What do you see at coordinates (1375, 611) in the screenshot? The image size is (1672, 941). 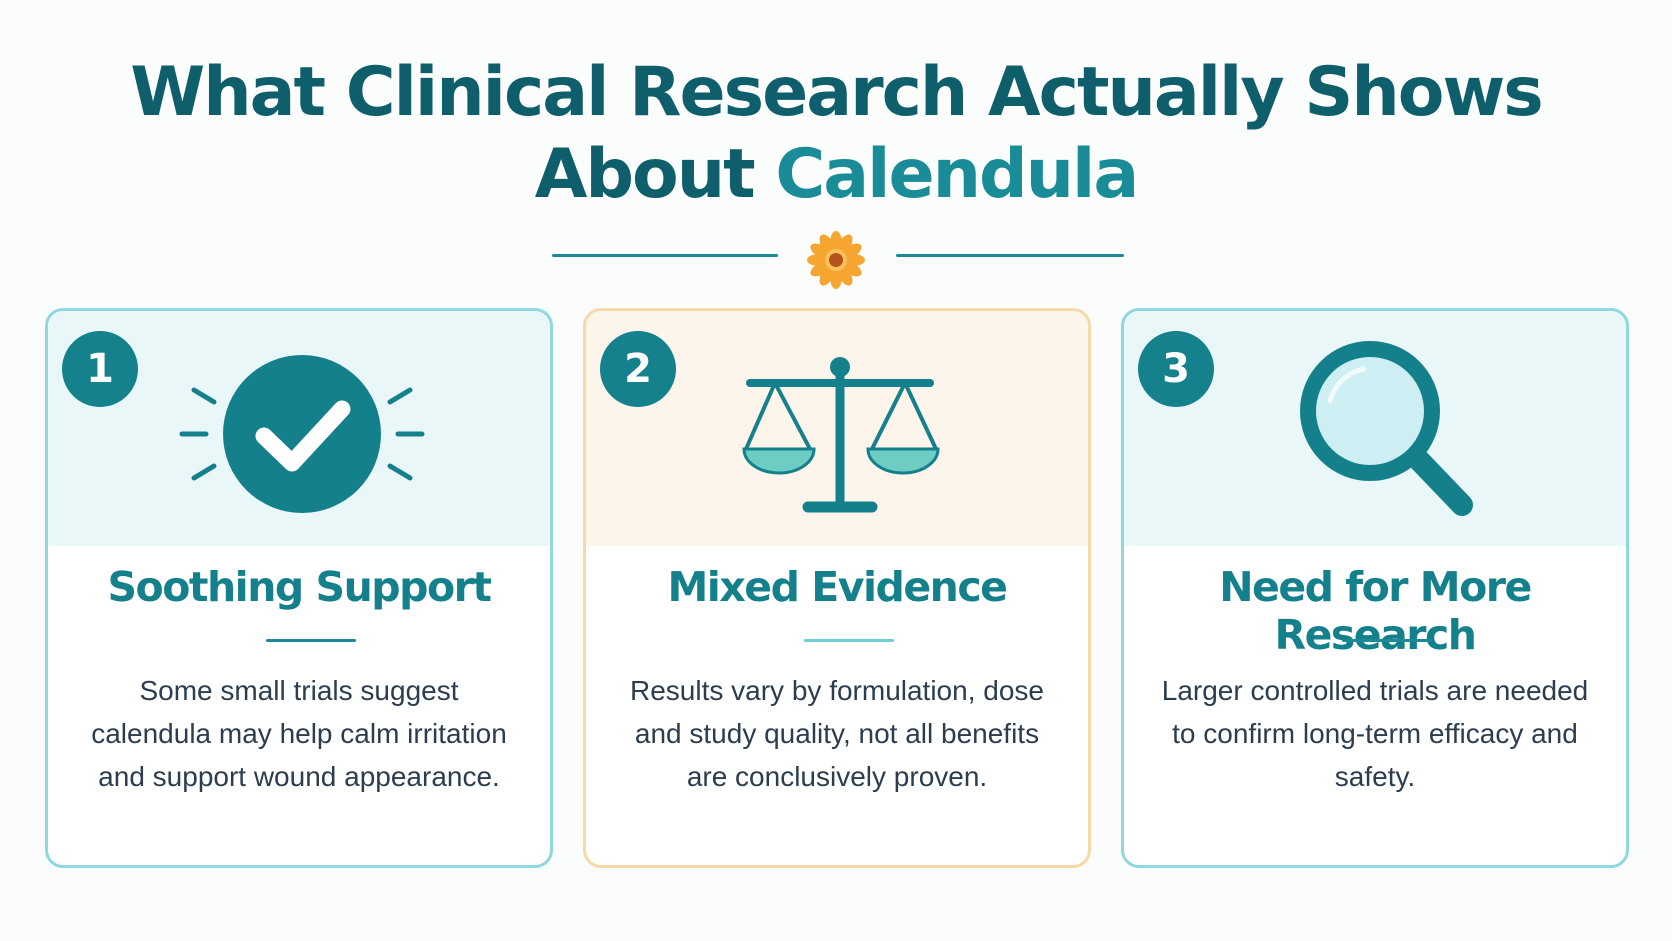 I see `card-title: Need for More Research` at bounding box center [1375, 611].